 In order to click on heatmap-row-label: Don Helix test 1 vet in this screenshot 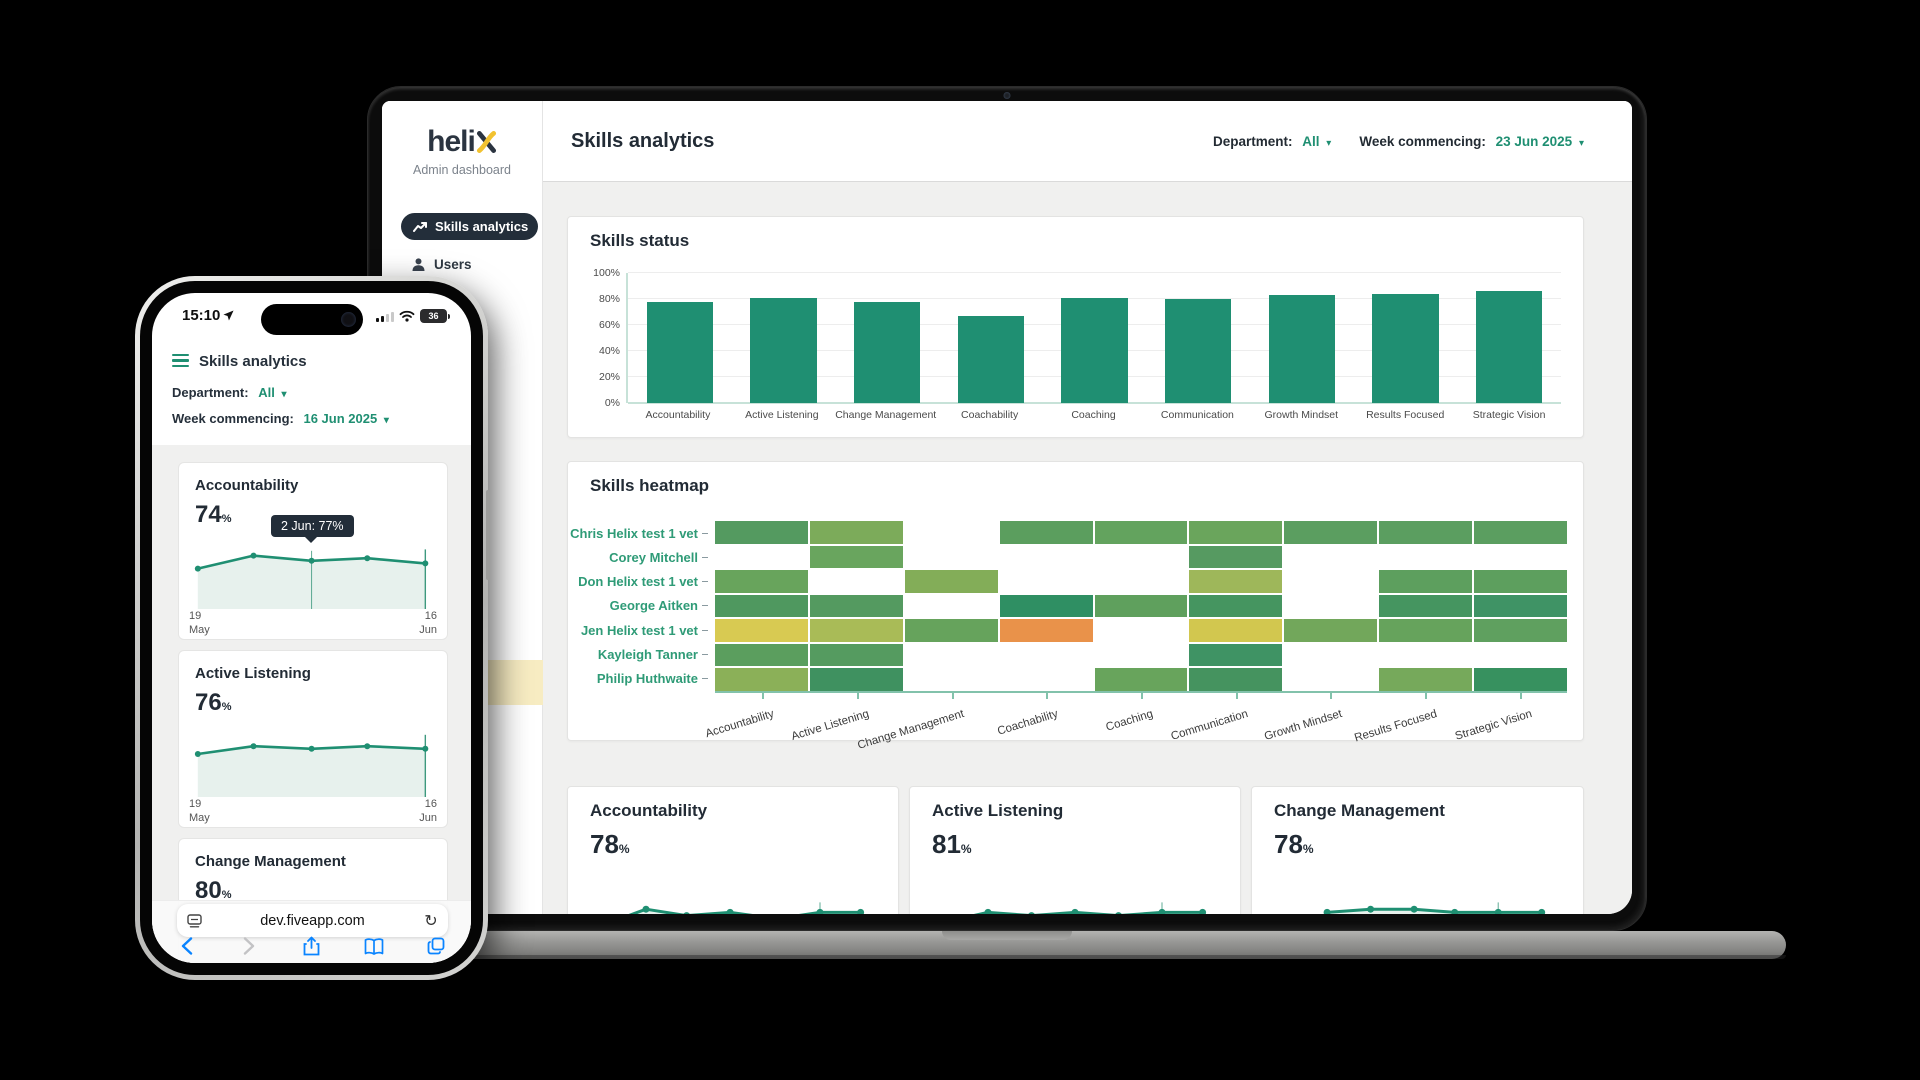, I will do `click(638, 582)`.